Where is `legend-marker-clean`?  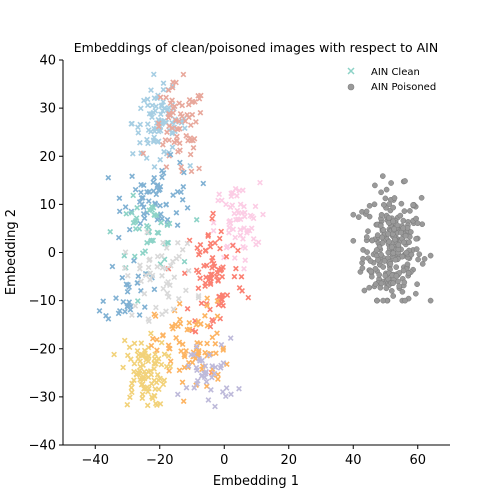 legend-marker-clean is located at coordinates (351, 71).